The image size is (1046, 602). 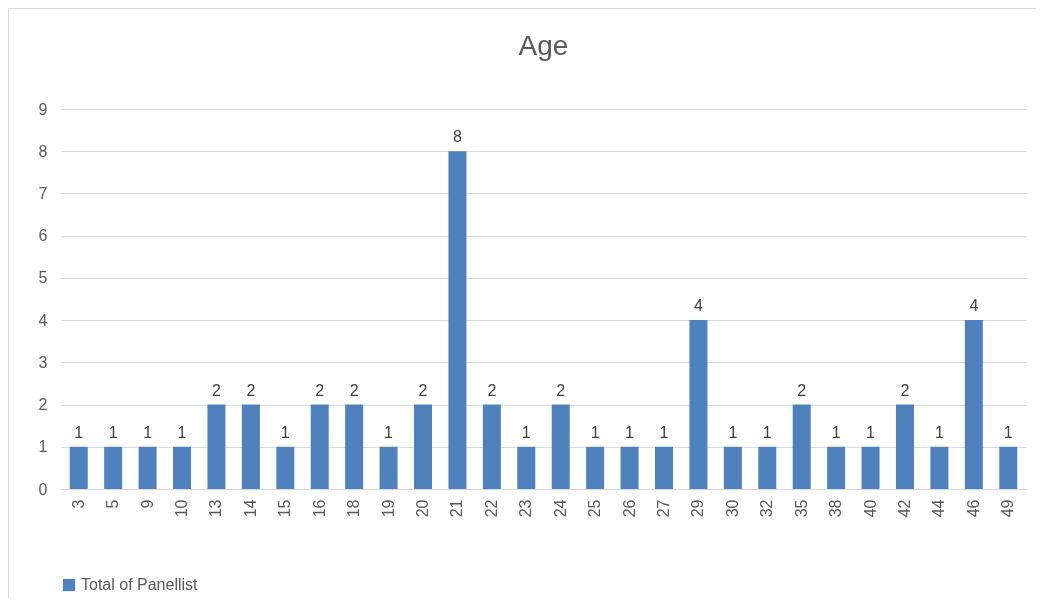 What do you see at coordinates (422, 508) in the screenshot?
I see `x-tick-label: 20` at bounding box center [422, 508].